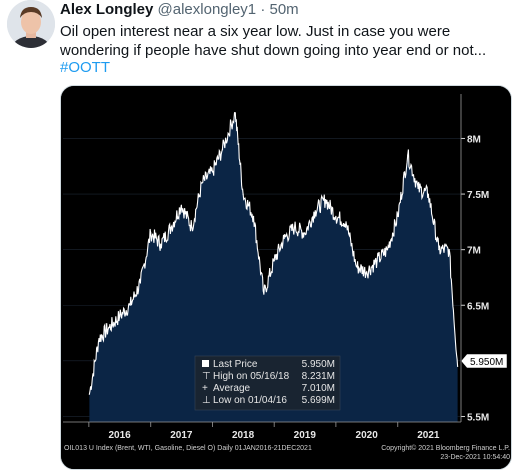 Image resolution: width=512 pixels, height=476 pixels. Describe the element at coordinates (243, 435) in the screenshot. I see `x-tick-label: 2018` at that location.